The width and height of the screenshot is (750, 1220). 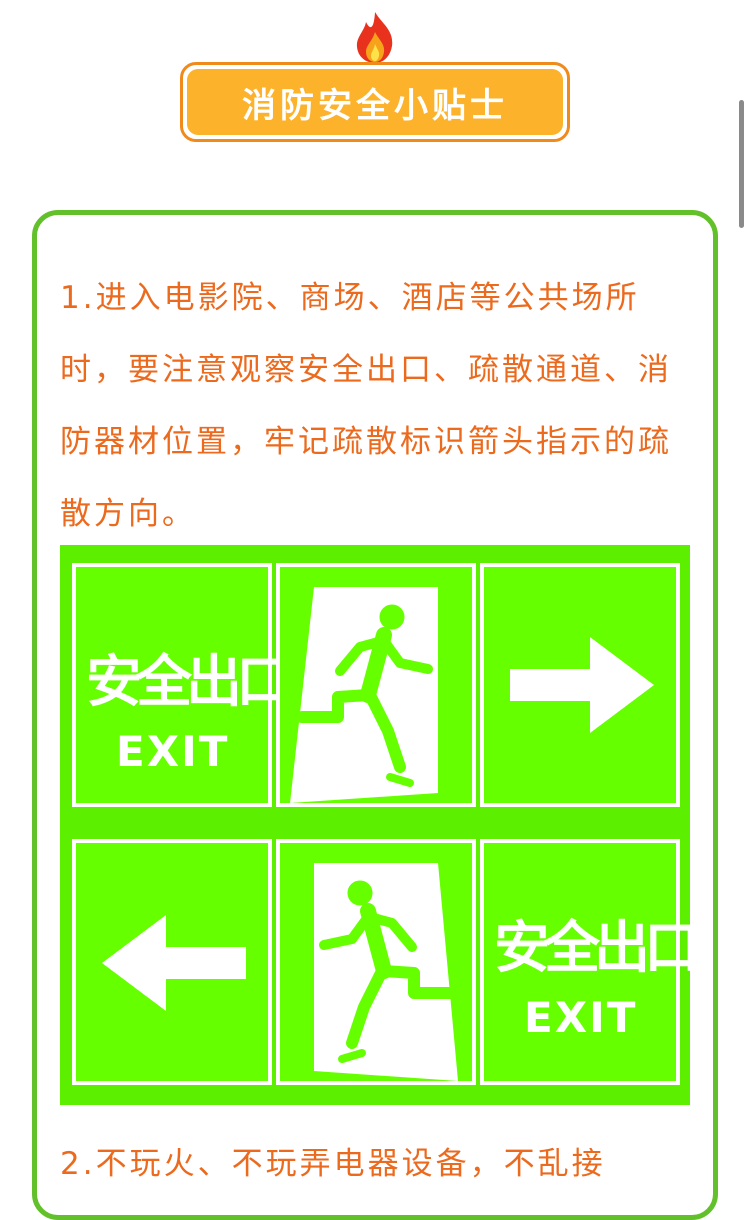 I want to click on scrollbar, so click(x=741, y=164).